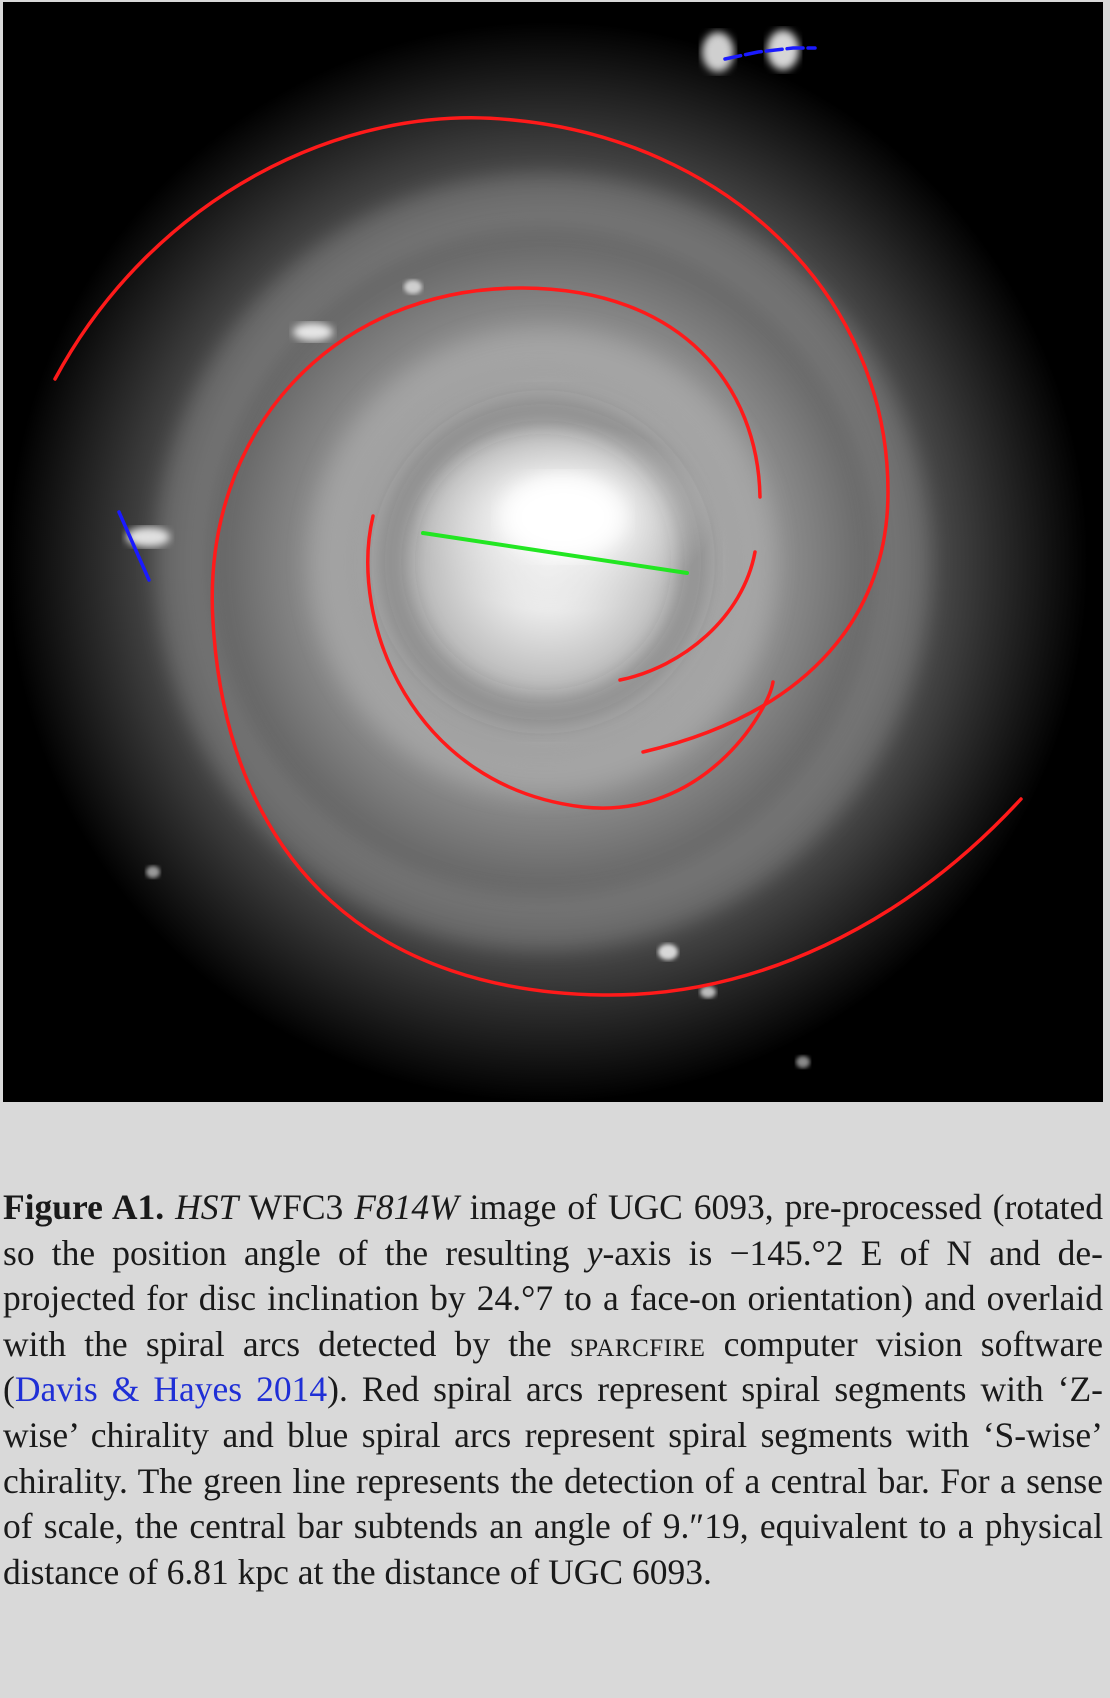  What do you see at coordinates (84, 1207) in the screenshot?
I see `figure-label: Figure A1.` at bounding box center [84, 1207].